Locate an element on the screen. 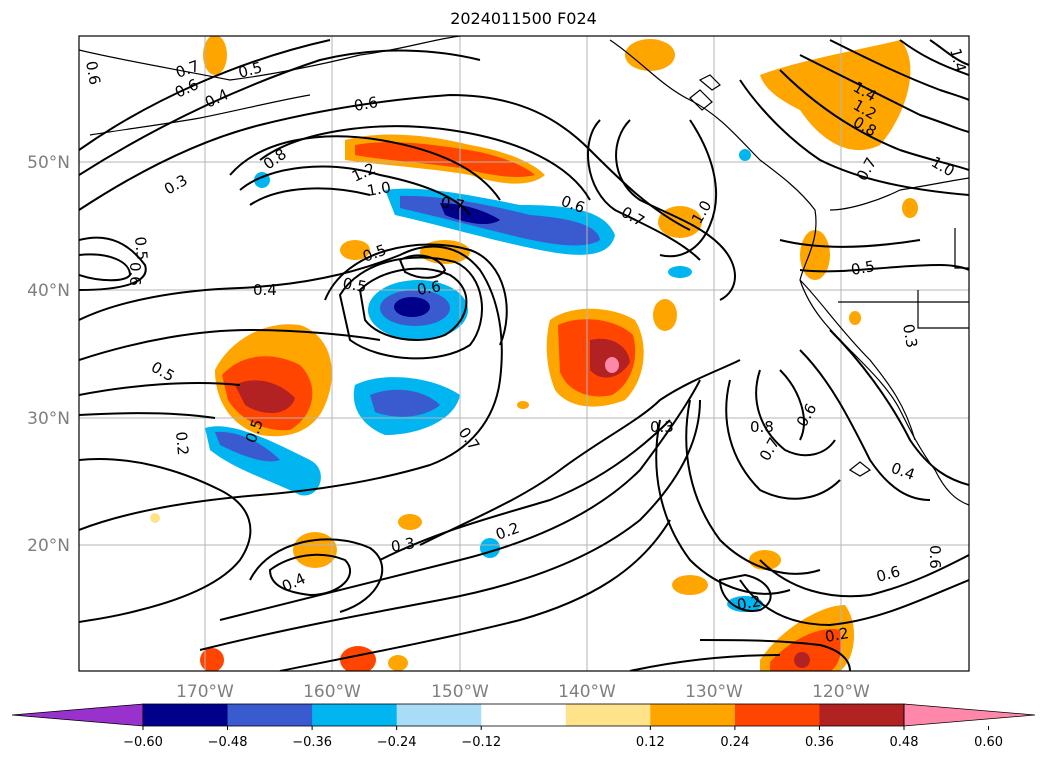  colorbar-tick-label: −0.12 is located at coordinates (481, 742).